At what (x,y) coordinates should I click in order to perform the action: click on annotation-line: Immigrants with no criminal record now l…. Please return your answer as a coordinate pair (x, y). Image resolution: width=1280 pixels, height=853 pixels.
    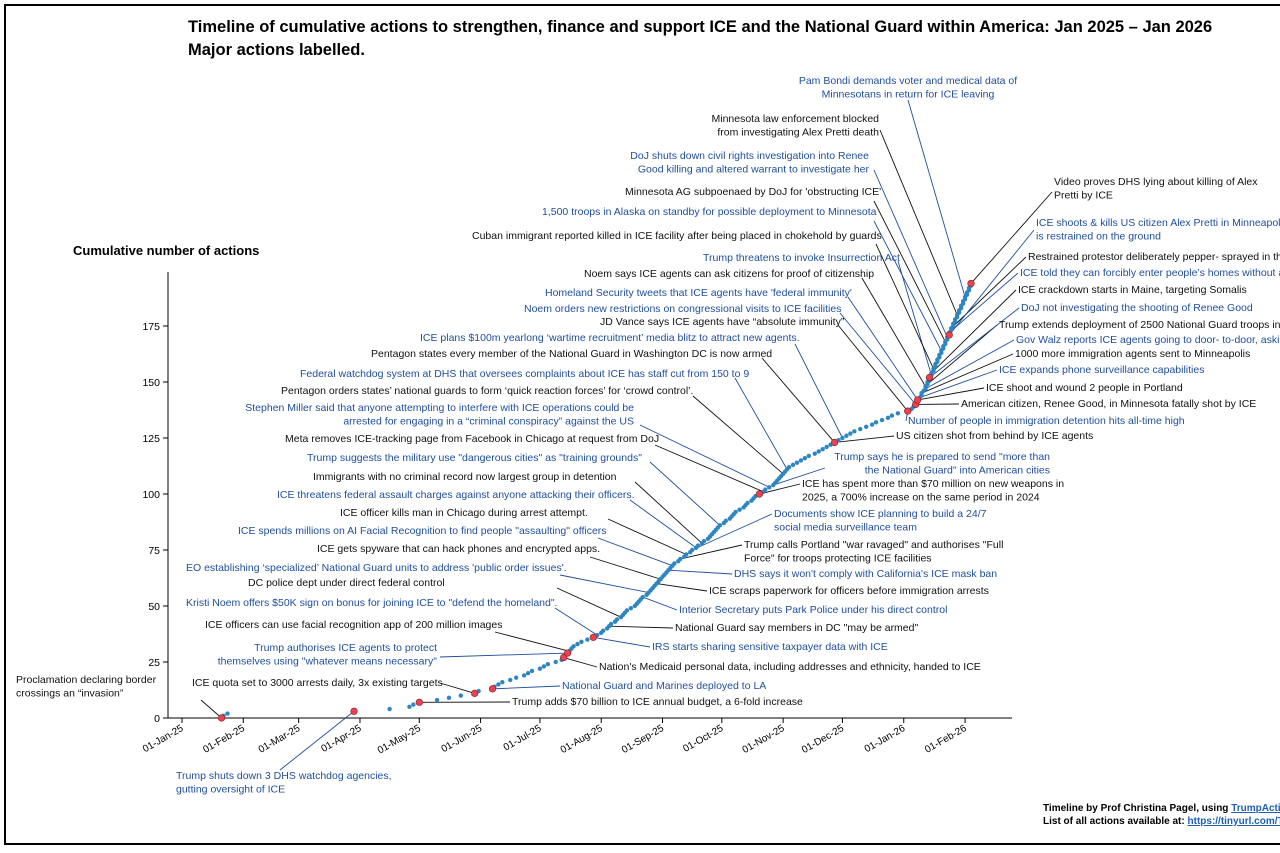
    Looking at the image, I should click on (465, 477).